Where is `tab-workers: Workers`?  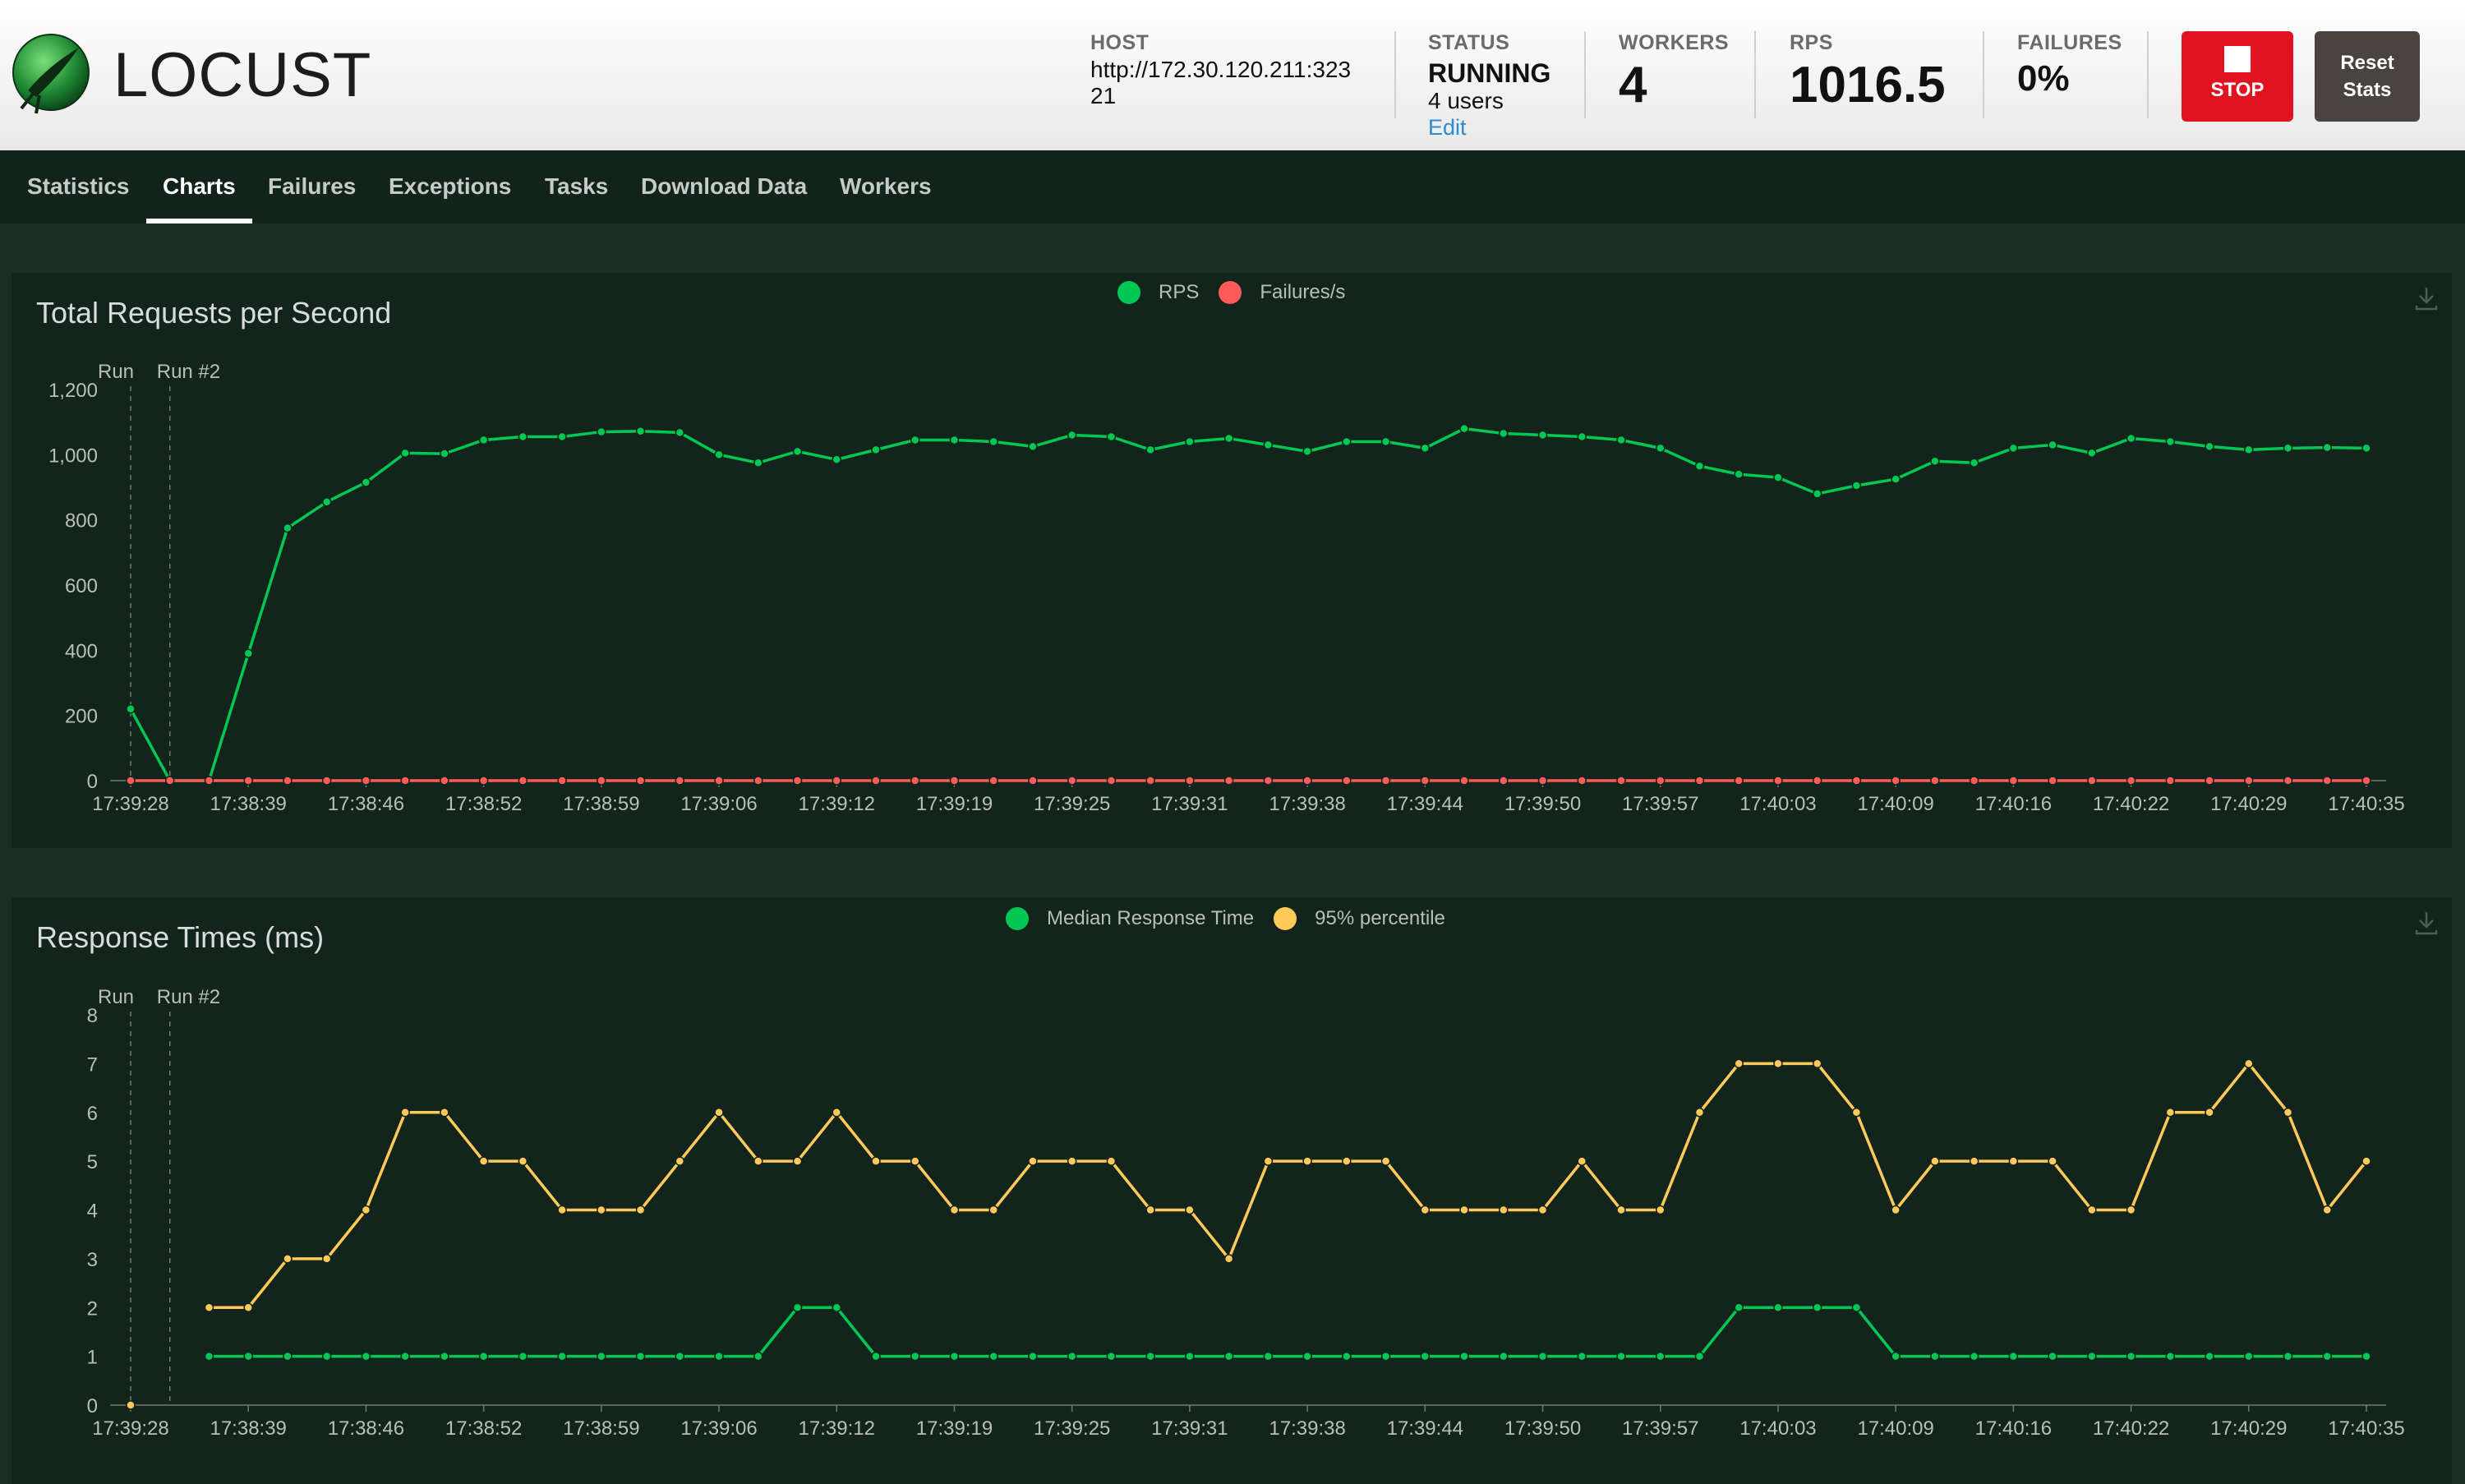 tab-workers: Workers is located at coordinates (886, 186).